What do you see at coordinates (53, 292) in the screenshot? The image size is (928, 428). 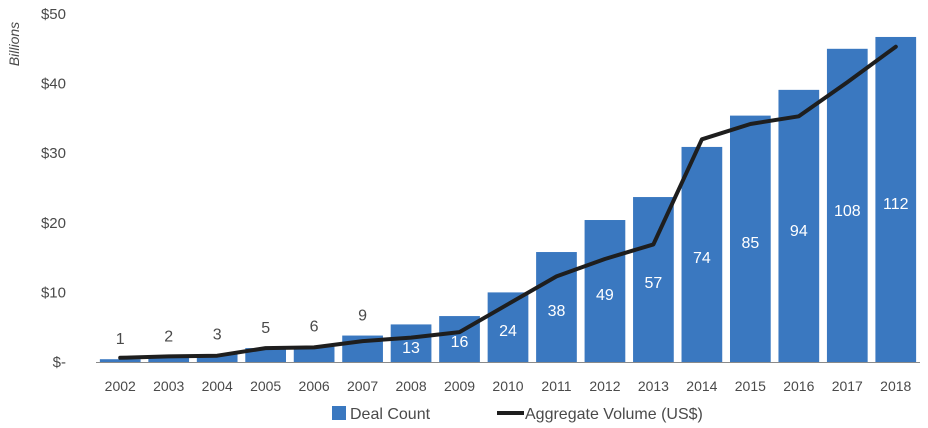 I see `y-tick-label: $10` at bounding box center [53, 292].